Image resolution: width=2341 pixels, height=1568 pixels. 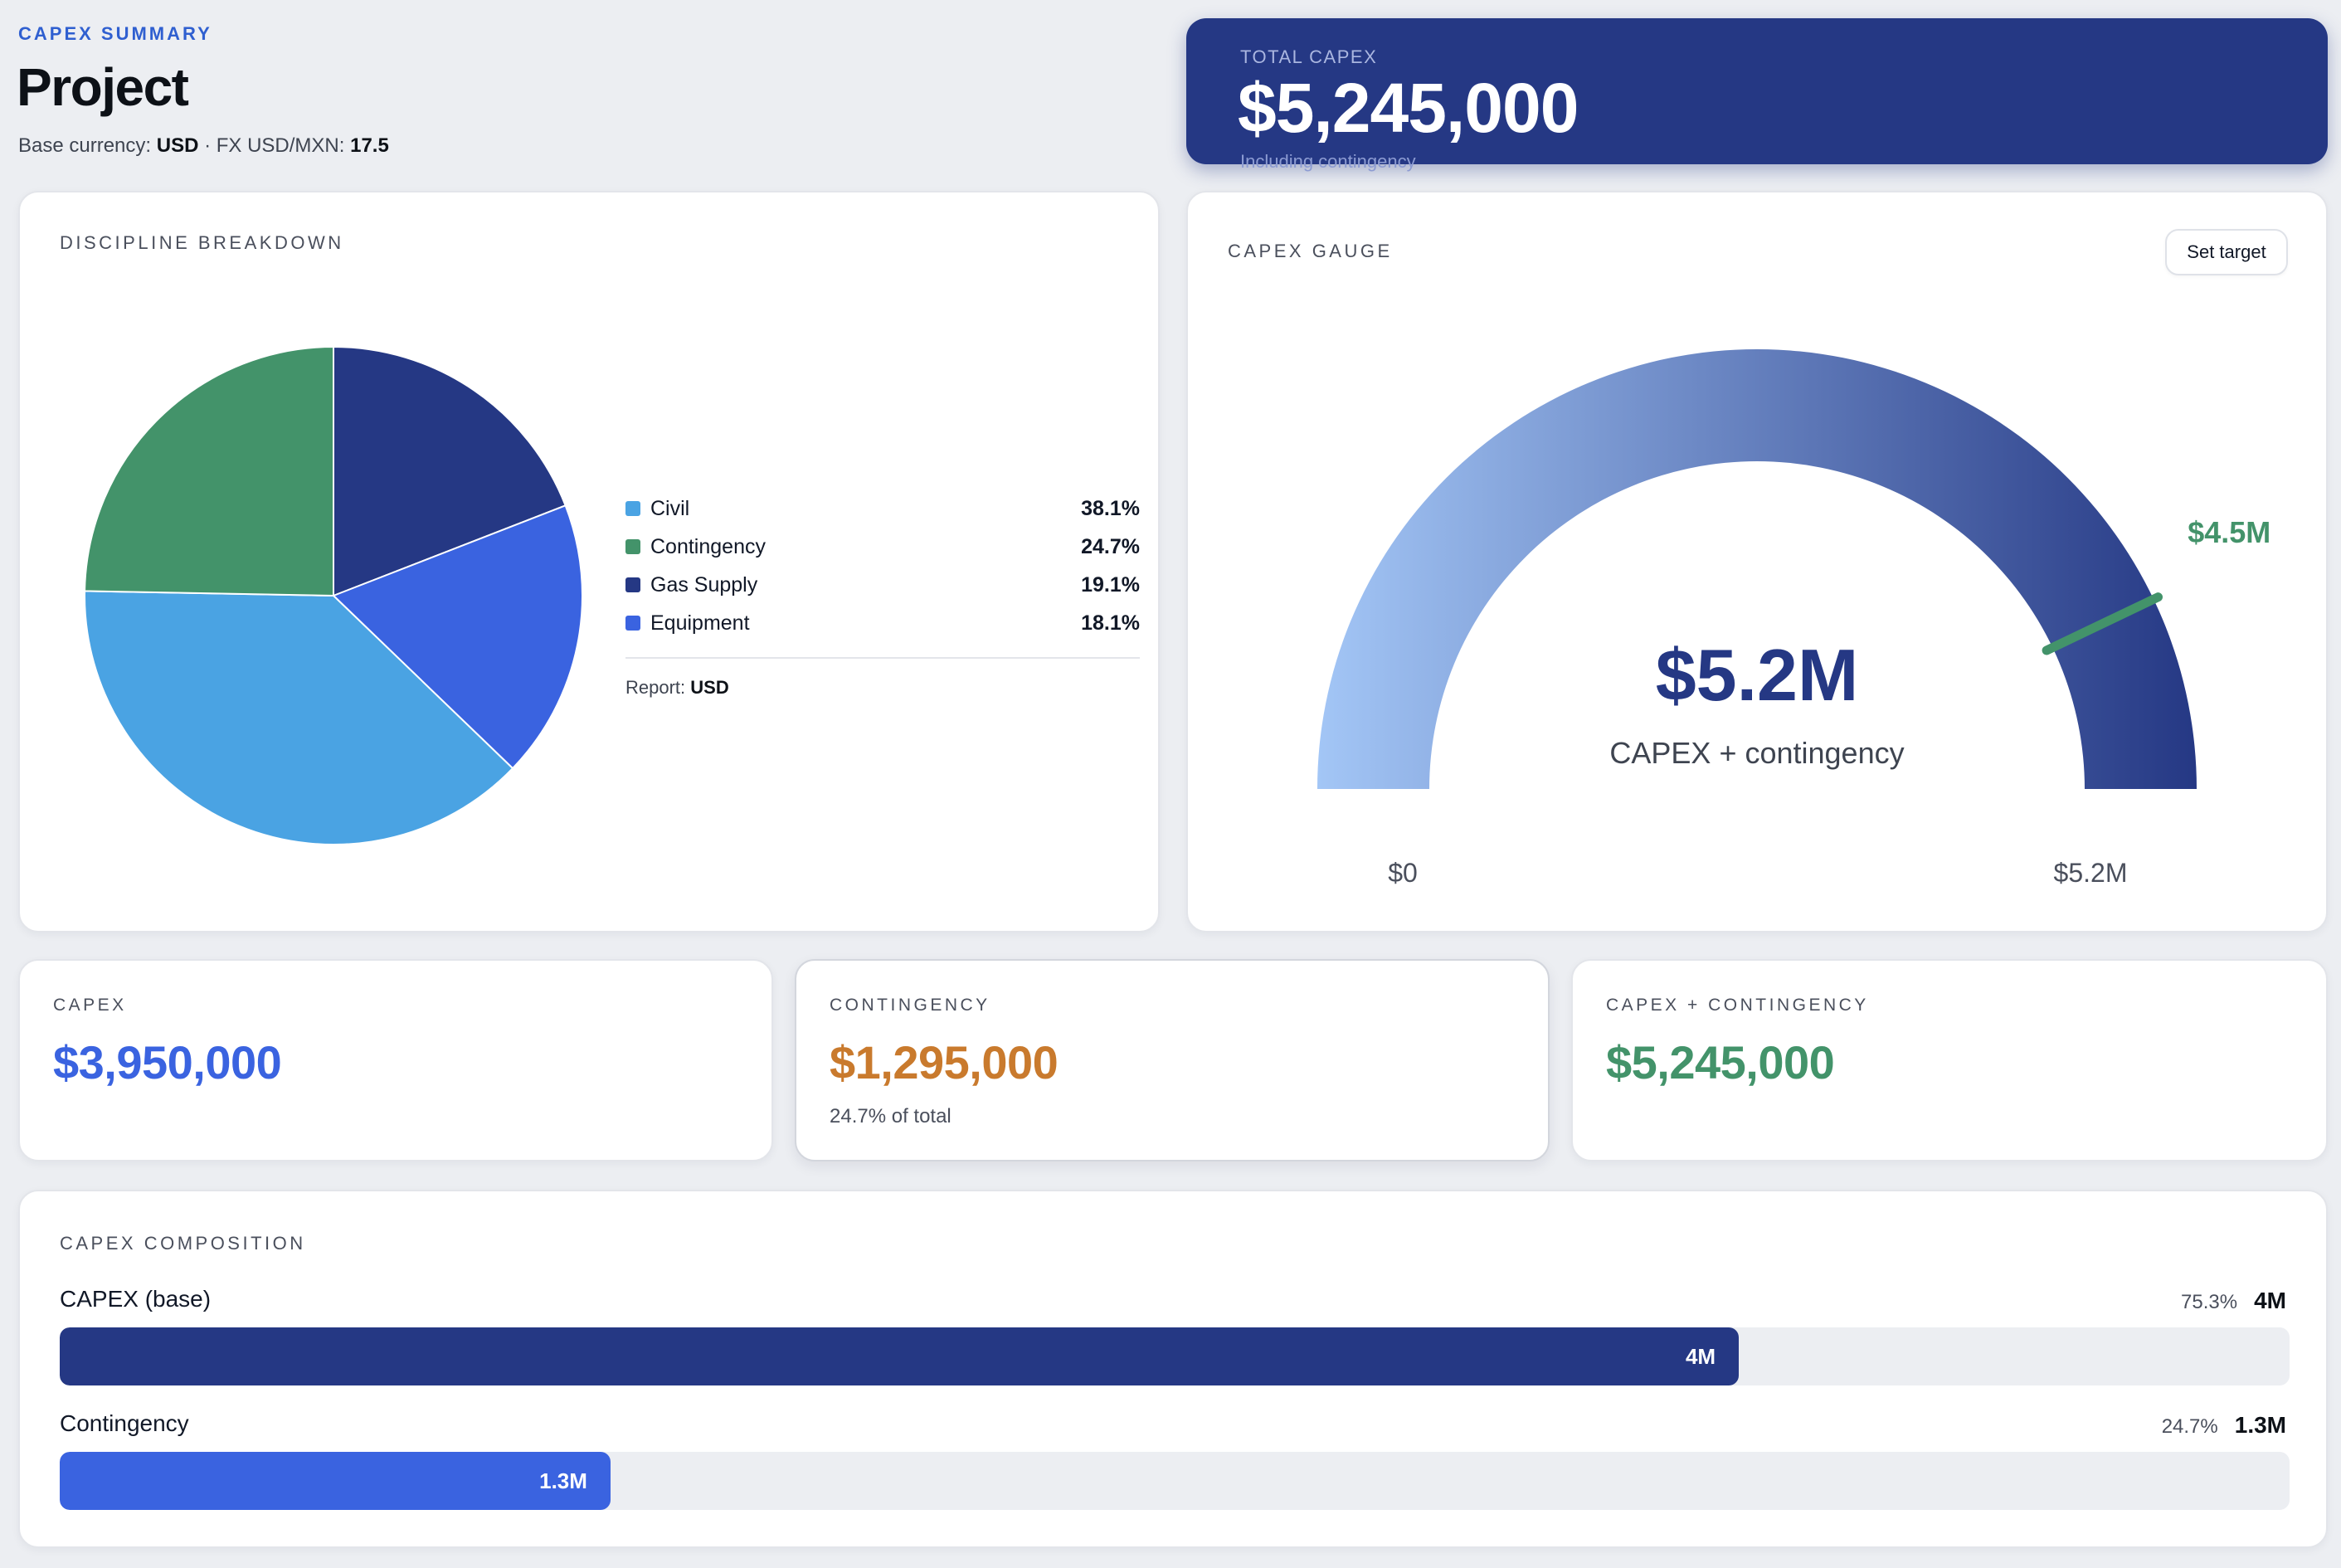 What do you see at coordinates (1408, 108) in the screenshot?
I see `total-capex-value: $5,245,000` at bounding box center [1408, 108].